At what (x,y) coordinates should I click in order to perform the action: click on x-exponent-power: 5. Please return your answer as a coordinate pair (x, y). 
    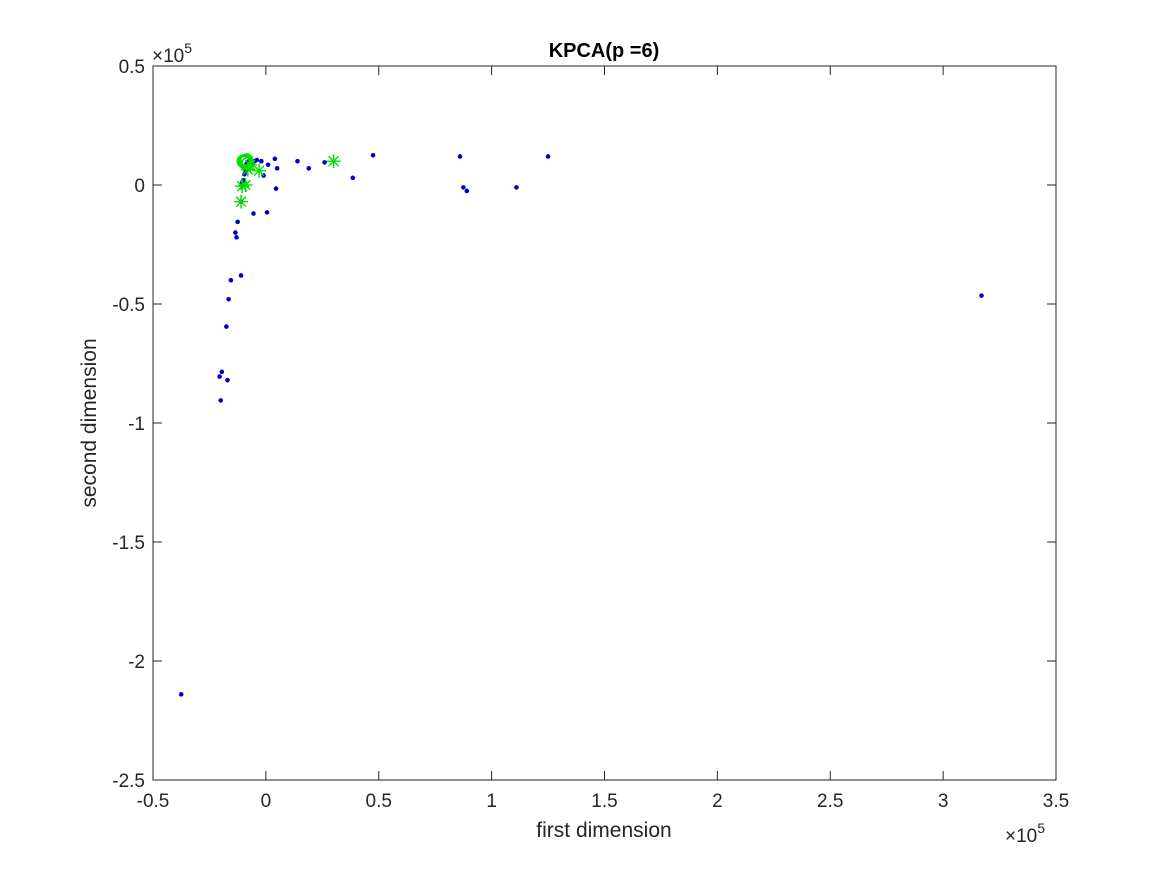
    Looking at the image, I should click on (1041, 828).